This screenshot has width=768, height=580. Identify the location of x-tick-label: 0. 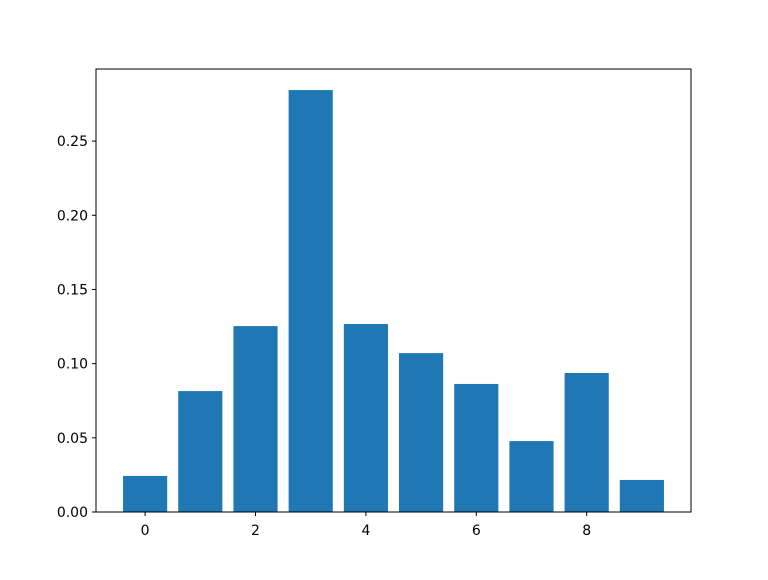
(145, 531).